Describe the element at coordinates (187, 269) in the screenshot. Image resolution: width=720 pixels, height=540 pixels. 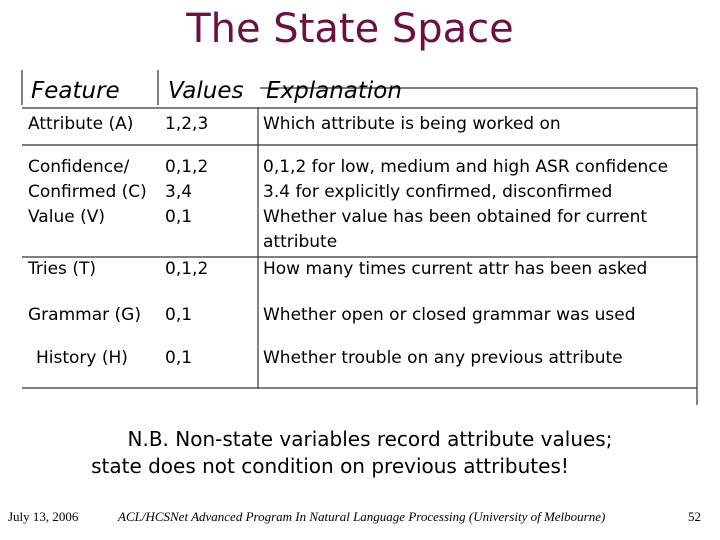
I see `table-cell: 0,1,2` at that location.